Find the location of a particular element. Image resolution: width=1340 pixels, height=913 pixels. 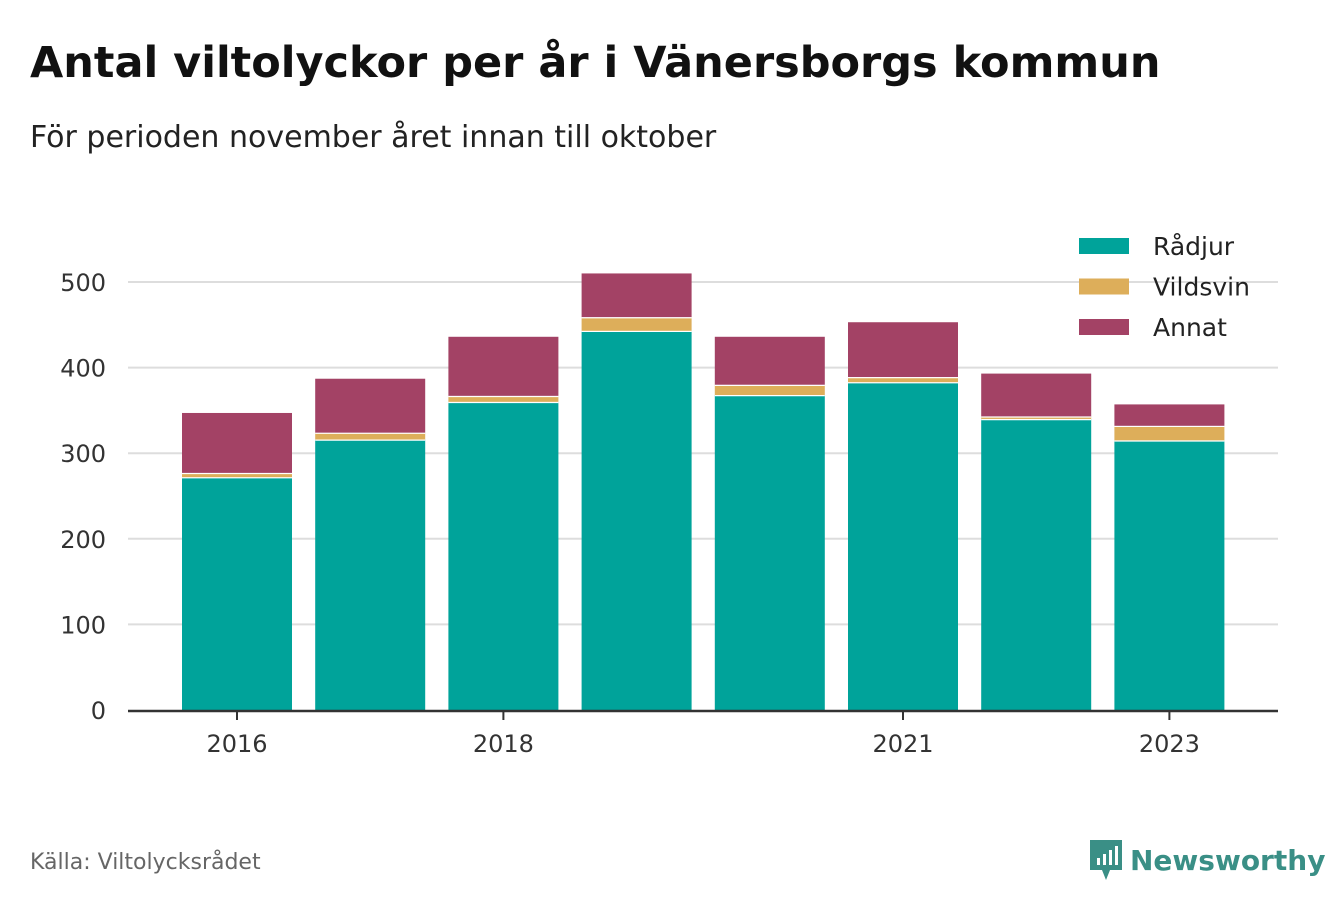

newsworthy-logo-icon is located at coordinates (1106, 860).